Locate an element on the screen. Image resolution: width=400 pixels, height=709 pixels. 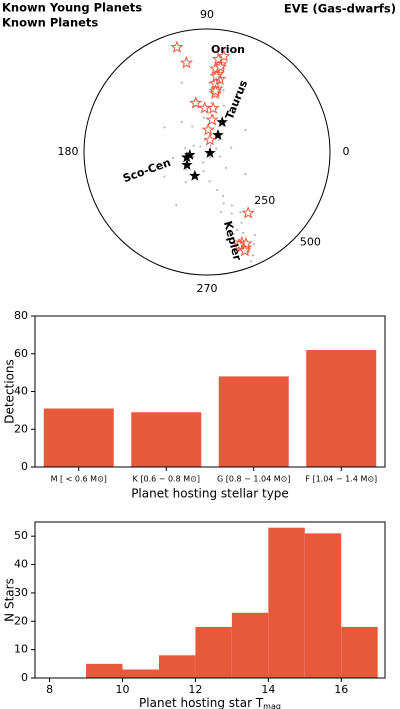
theta-tick-label: 0 is located at coordinates (346, 151).